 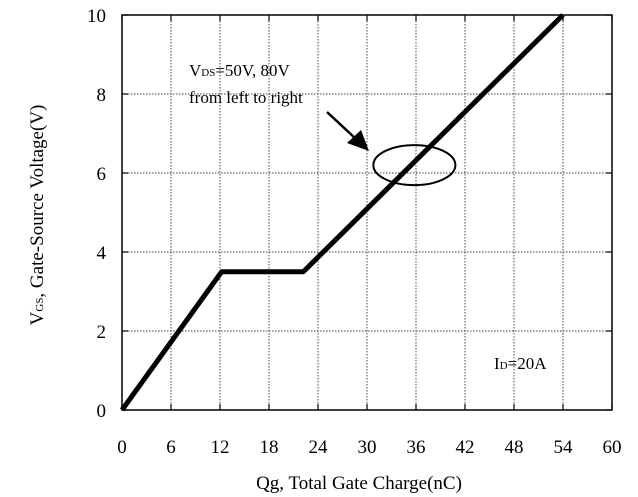 I want to click on id-rest: =20A, so click(x=528, y=363).